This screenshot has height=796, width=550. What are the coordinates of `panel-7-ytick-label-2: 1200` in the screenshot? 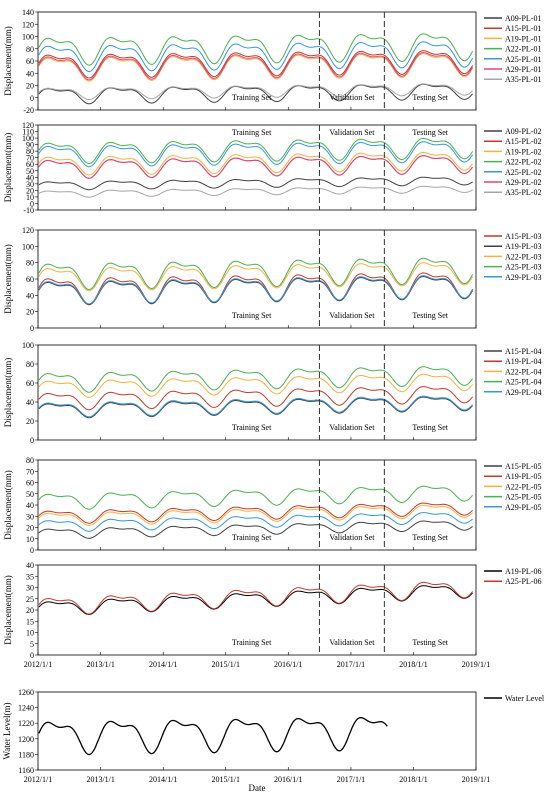 It's located at (26, 739).